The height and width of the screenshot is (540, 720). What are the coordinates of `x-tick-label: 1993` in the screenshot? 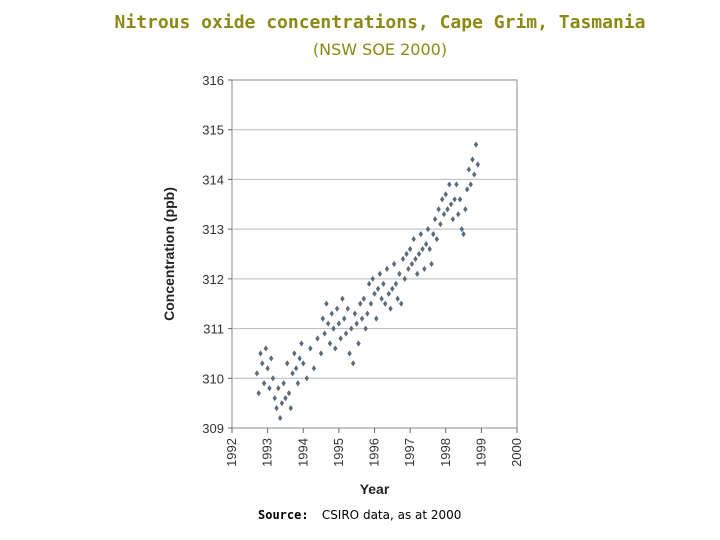 It's located at (267, 452).